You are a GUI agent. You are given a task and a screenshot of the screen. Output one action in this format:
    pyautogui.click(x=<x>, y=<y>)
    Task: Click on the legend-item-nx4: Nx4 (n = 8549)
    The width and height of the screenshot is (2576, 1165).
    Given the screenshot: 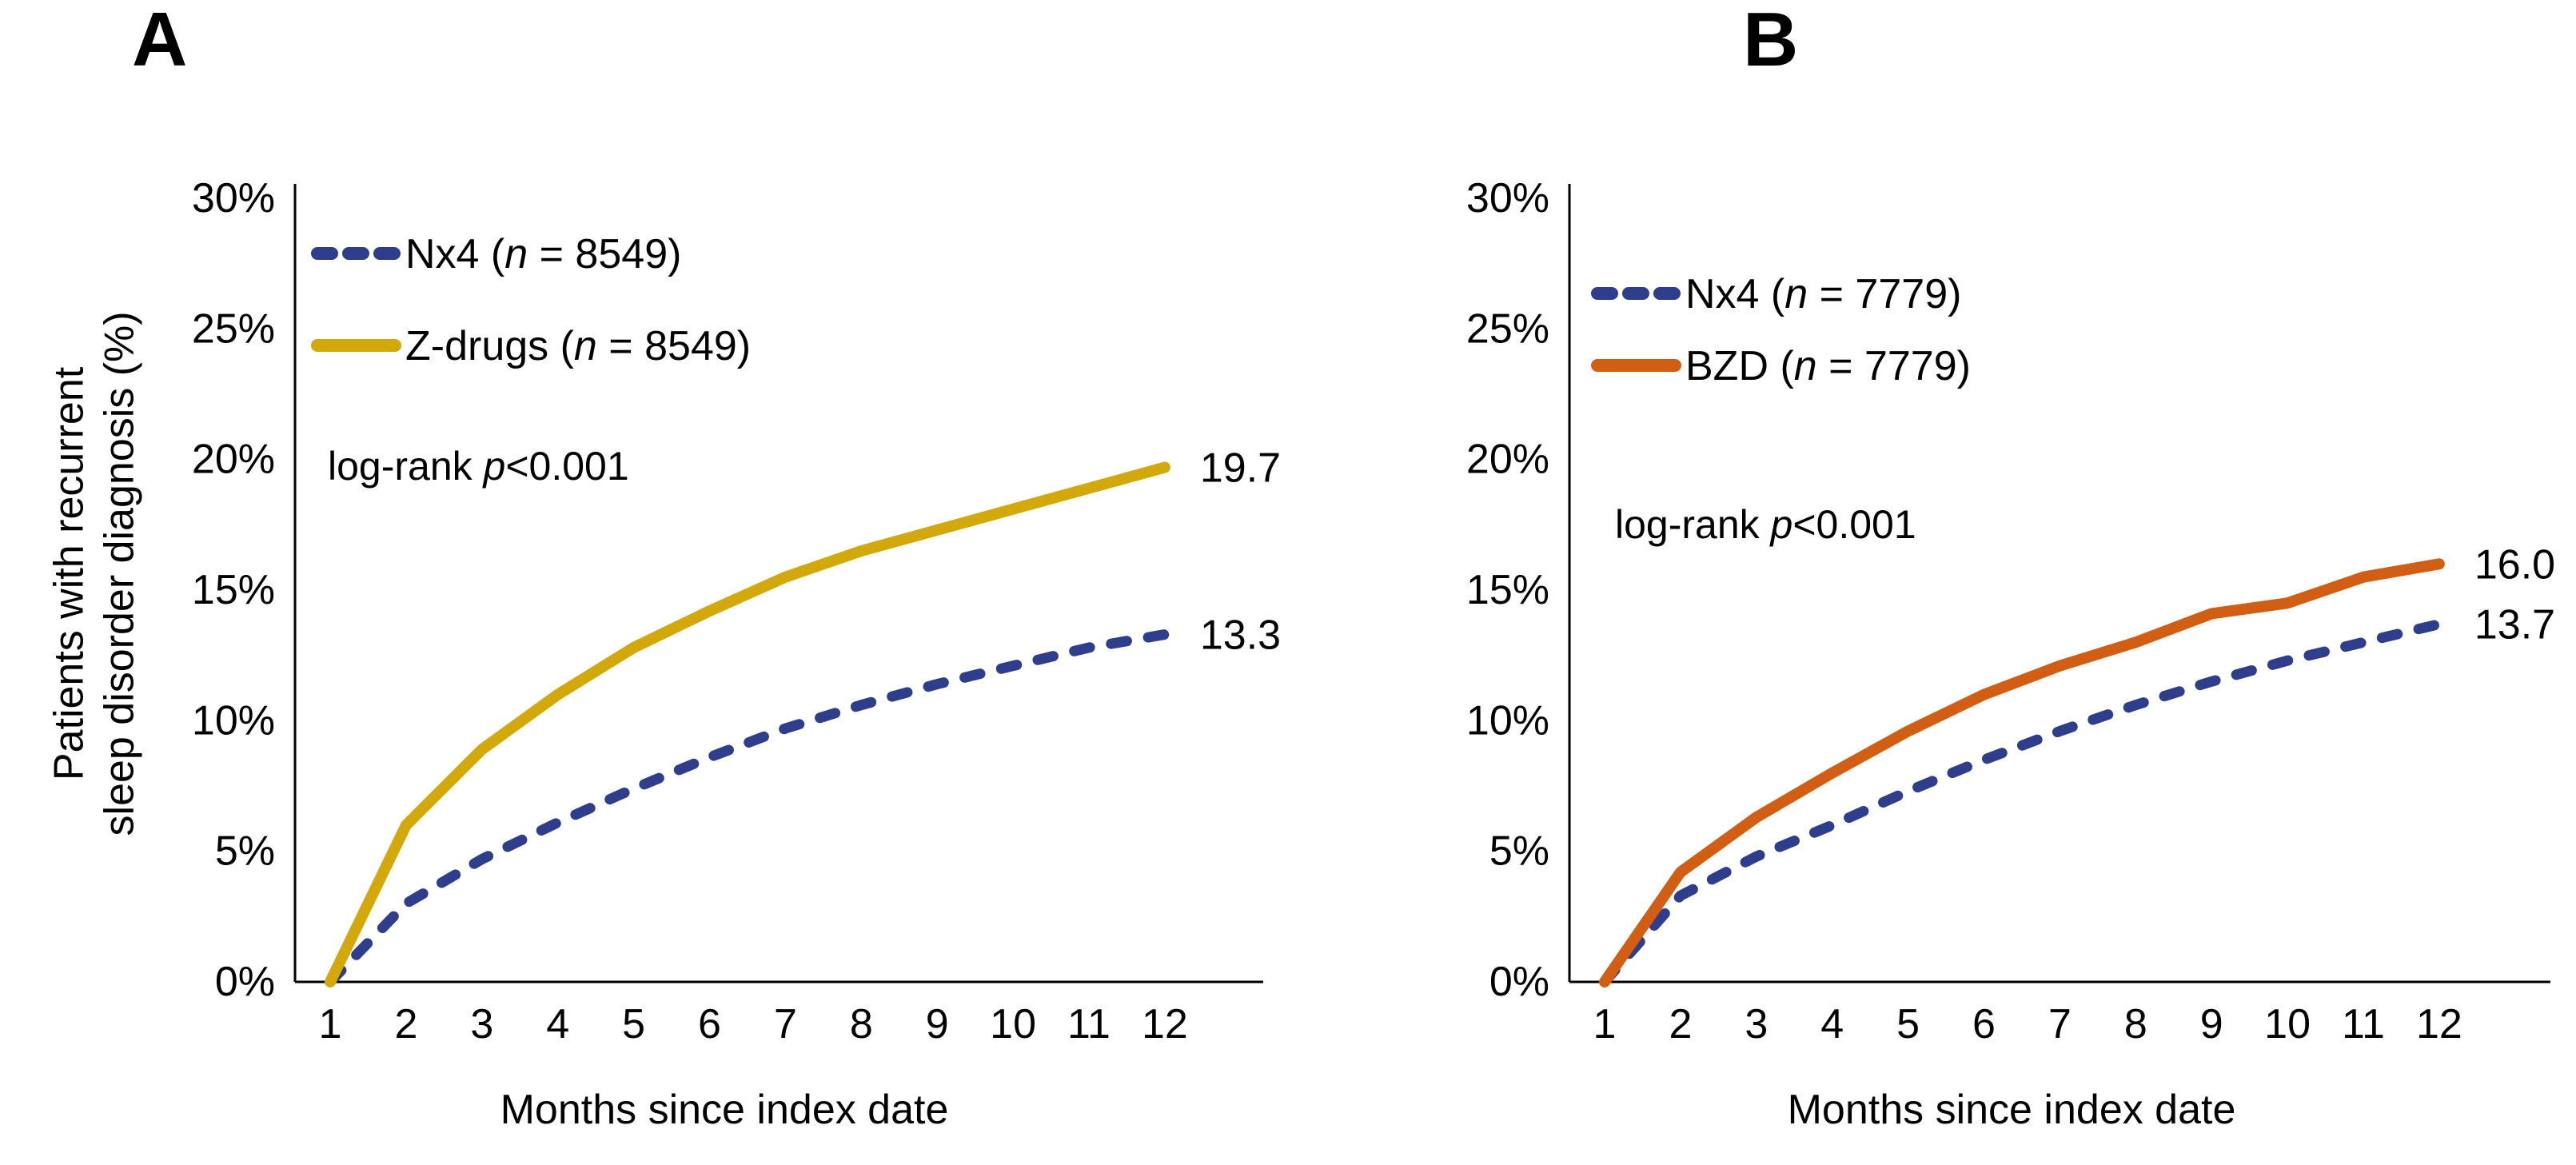 What is the action you would take?
    pyautogui.click(x=496, y=254)
    